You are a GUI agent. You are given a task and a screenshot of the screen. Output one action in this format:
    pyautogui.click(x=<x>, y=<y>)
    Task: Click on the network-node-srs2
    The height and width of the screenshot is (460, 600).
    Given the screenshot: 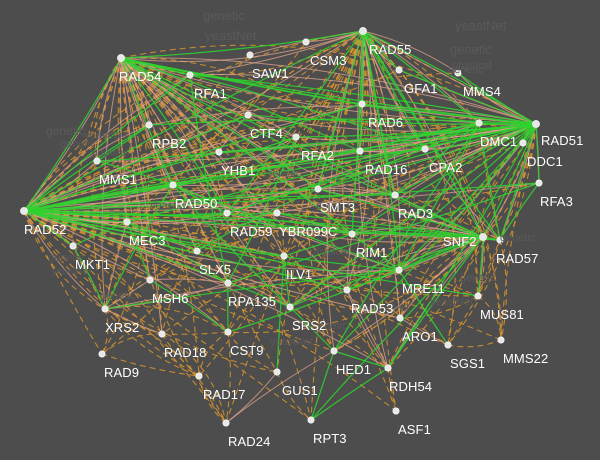 What is the action you would take?
    pyautogui.click(x=290, y=307)
    